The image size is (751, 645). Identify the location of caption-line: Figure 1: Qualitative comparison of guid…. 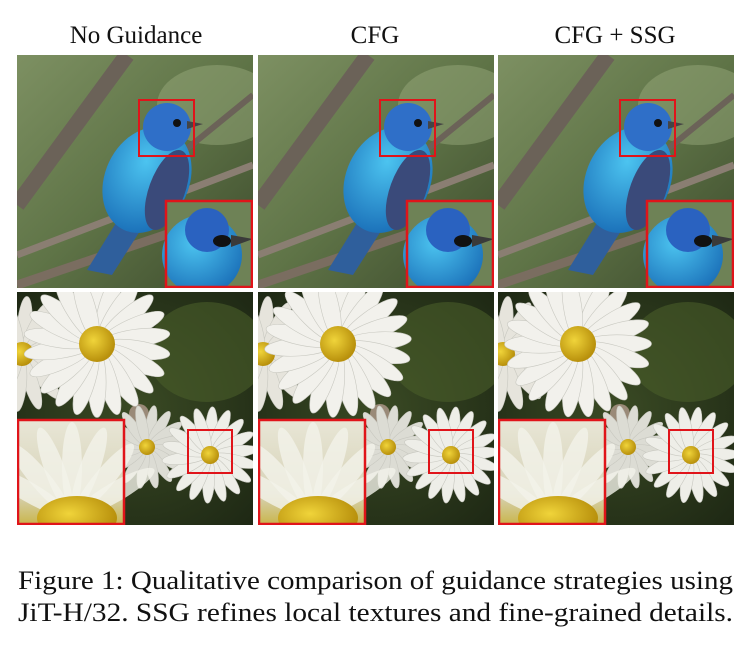
(375, 580).